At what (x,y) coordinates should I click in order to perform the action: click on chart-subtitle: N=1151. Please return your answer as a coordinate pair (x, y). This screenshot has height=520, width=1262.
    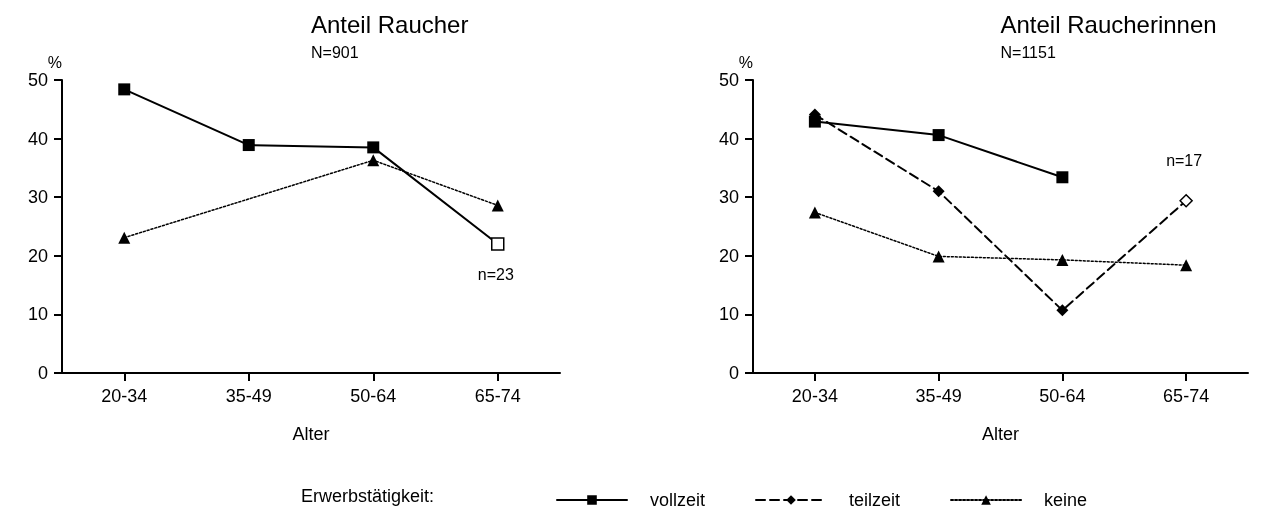
    Looking at the image, I should click on (1028, 52).